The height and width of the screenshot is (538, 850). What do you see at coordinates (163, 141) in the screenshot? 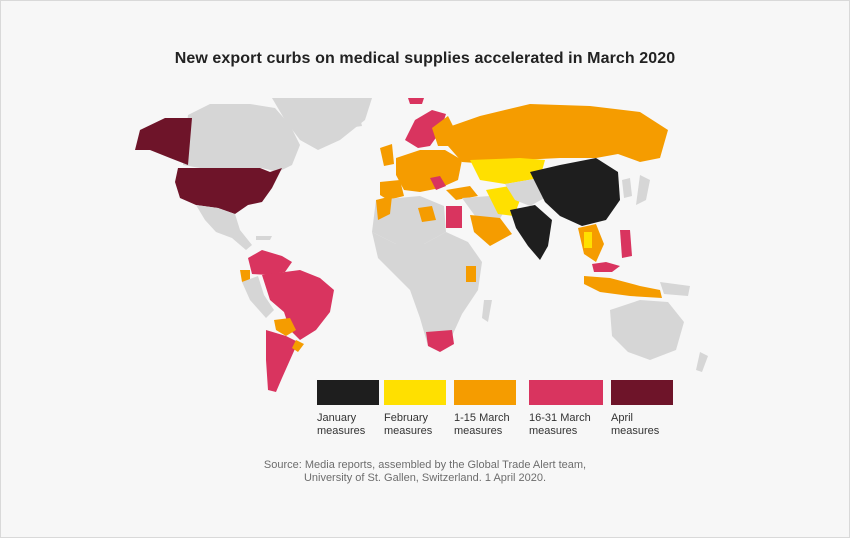
I see `region-alaska` at bounding box center [163, 141].